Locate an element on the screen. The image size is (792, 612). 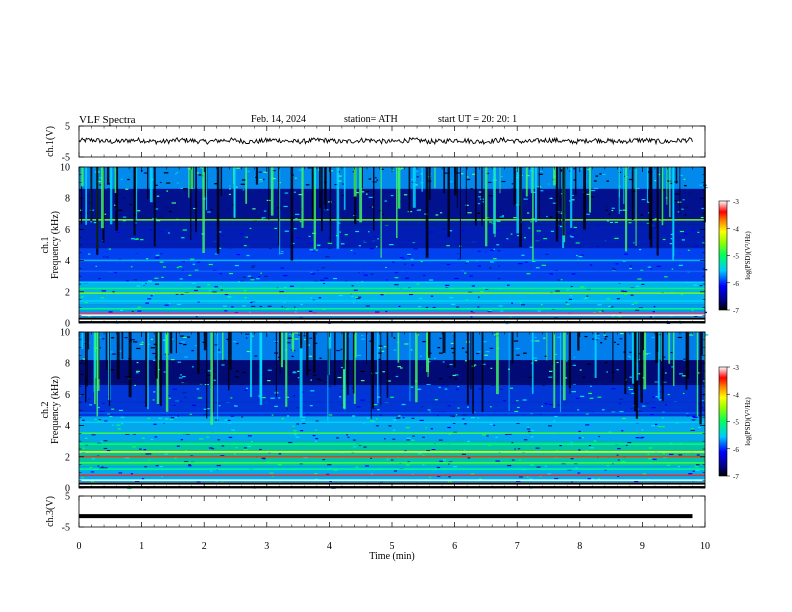
y-tick-label: 2 is located at coordinates (67, 457).